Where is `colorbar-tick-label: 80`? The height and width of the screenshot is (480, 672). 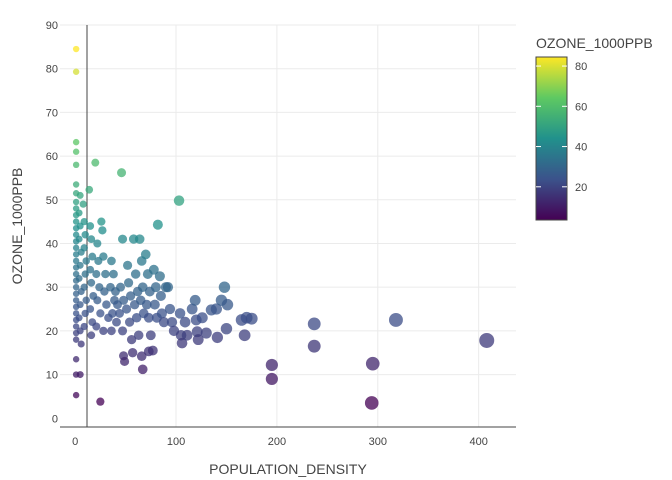
colorbar-tick-label: 80 is located at coordinates (581, 67).